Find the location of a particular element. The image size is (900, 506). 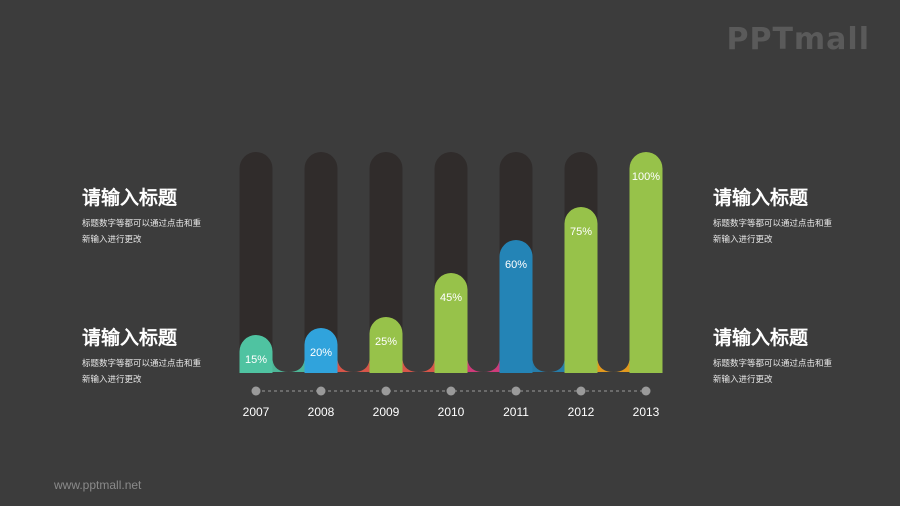

timeline-dot-2013 is located at coordinates (646, 391).